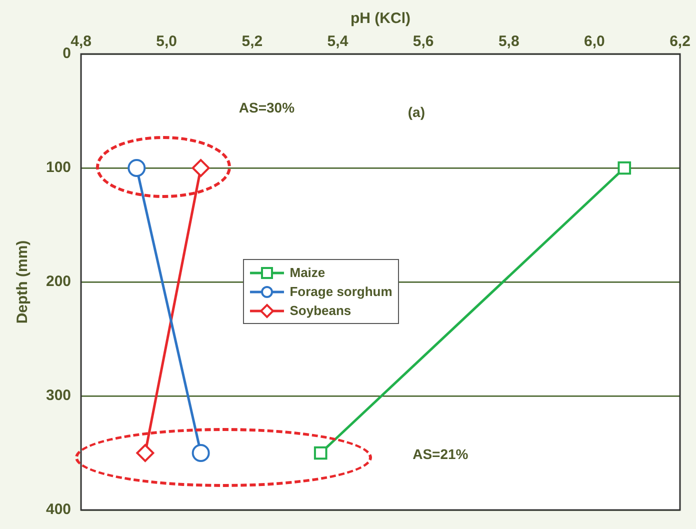 This screenshot has width=696, height=529. I want to click on y-tick-label: 300, so click(59, 395).